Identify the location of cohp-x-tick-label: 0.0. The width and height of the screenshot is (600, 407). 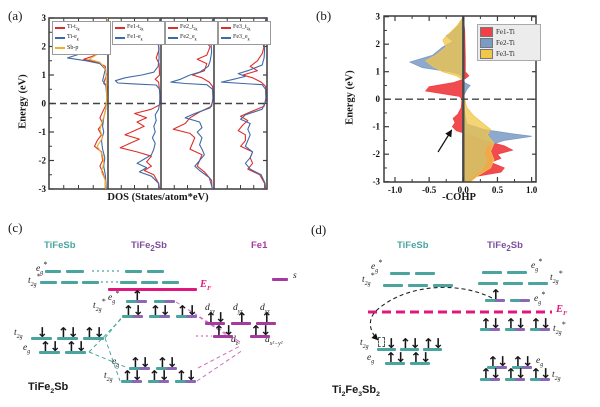
(464, 190).